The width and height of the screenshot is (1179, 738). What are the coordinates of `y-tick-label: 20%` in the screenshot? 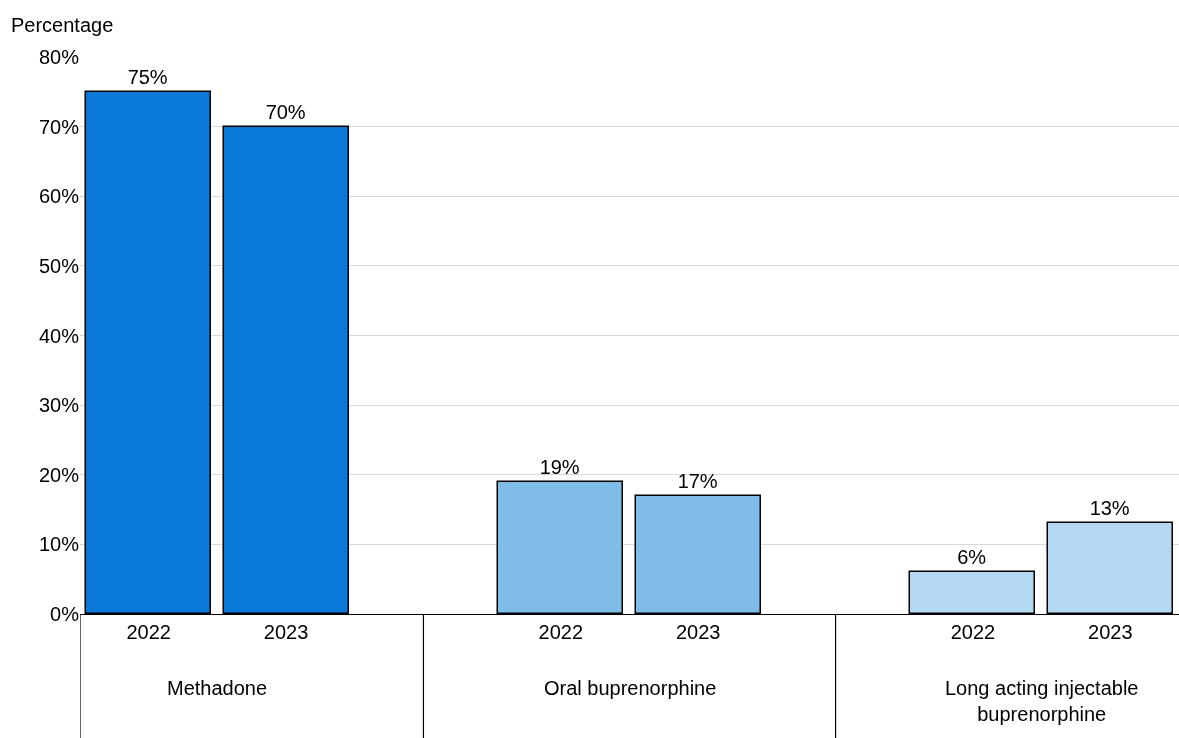 It's located at (59, 474).